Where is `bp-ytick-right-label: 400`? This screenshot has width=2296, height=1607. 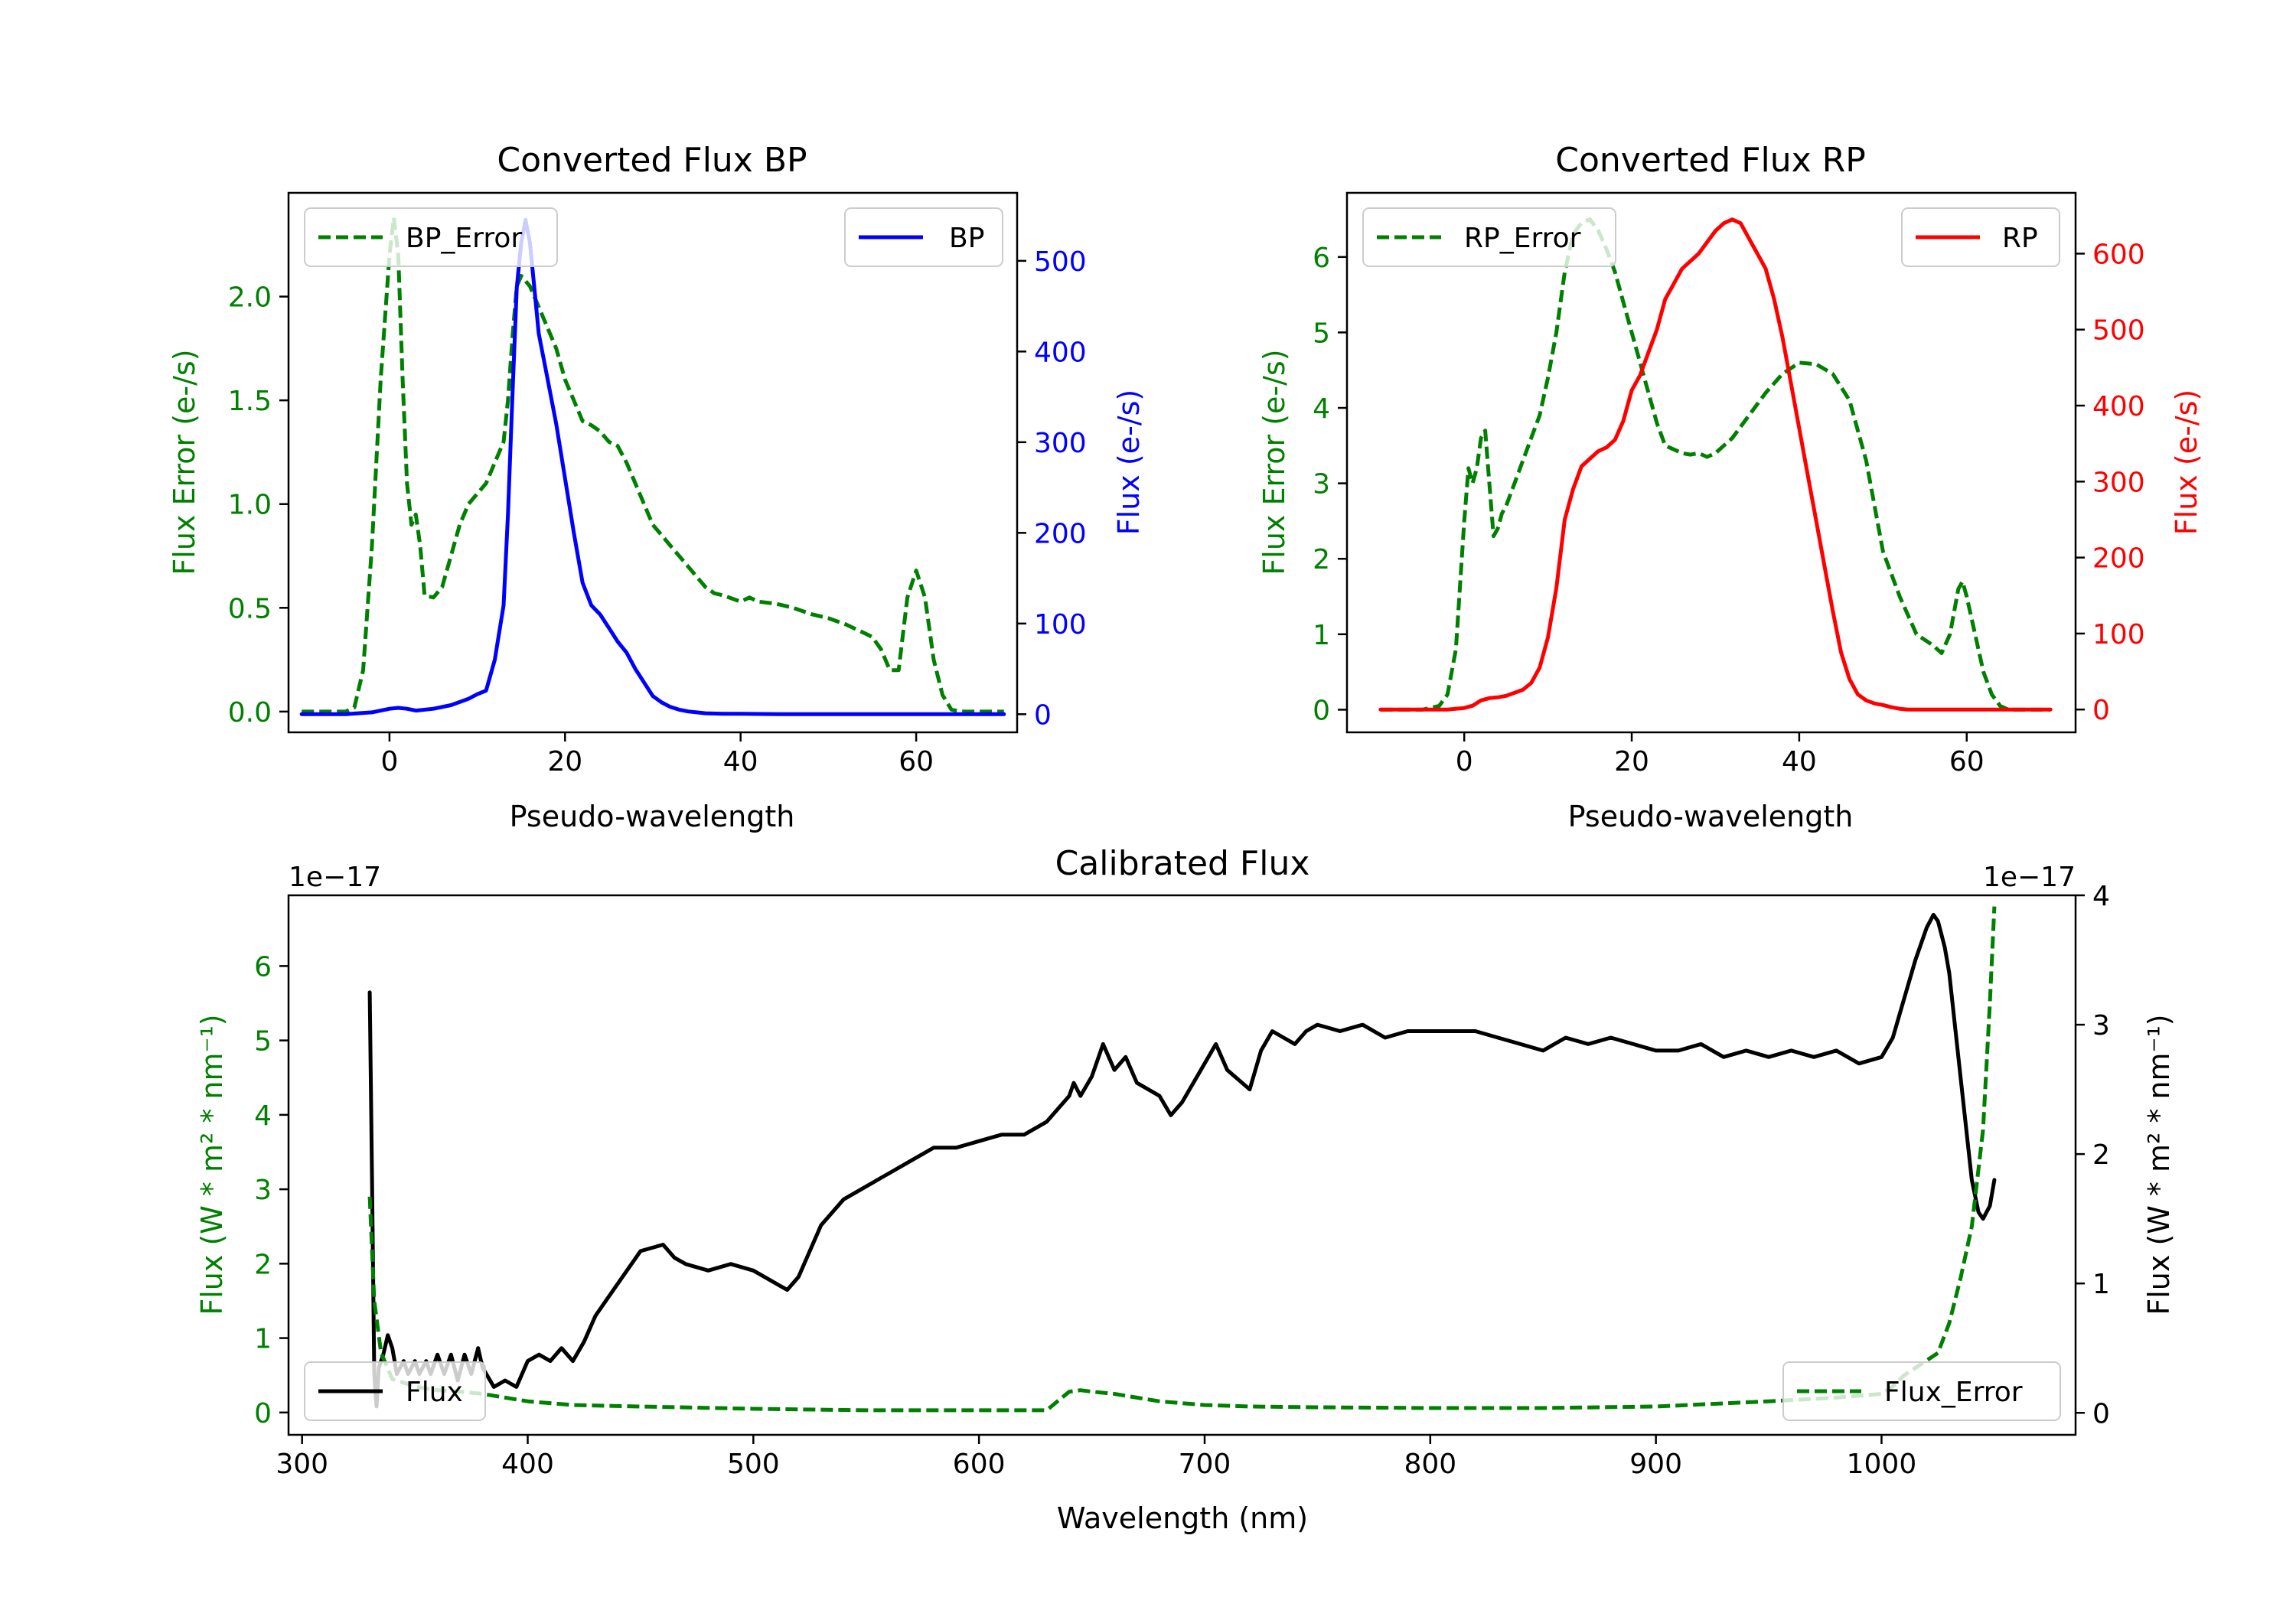 bp-ytick-right-label: 400 is located at coordinates (1060, 352).